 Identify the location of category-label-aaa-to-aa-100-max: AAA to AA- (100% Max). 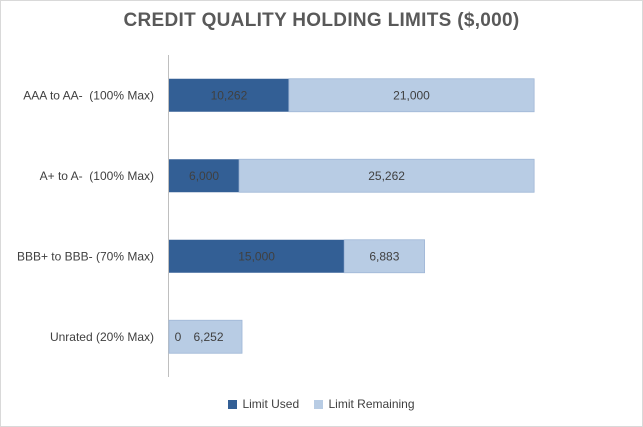
(88, 95).